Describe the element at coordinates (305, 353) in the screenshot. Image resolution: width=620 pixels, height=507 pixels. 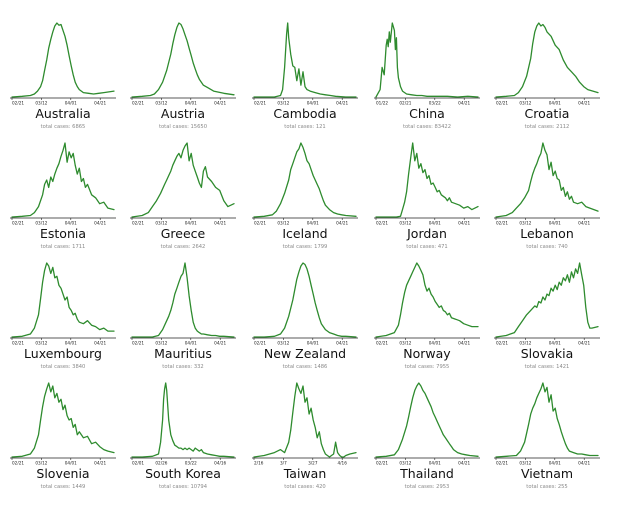
I see `panel-title: New Zealand` at that location.